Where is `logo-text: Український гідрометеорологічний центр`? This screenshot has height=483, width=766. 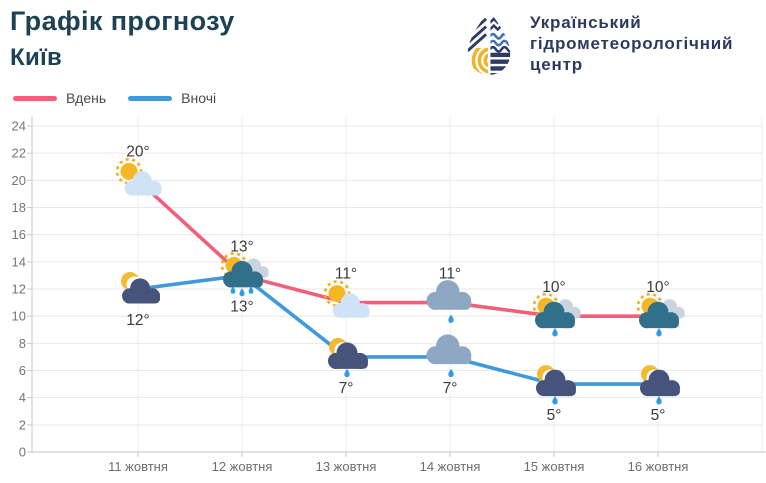
logo-text: Український гідрометеорологічний центр is located at coordinates (631, 43).